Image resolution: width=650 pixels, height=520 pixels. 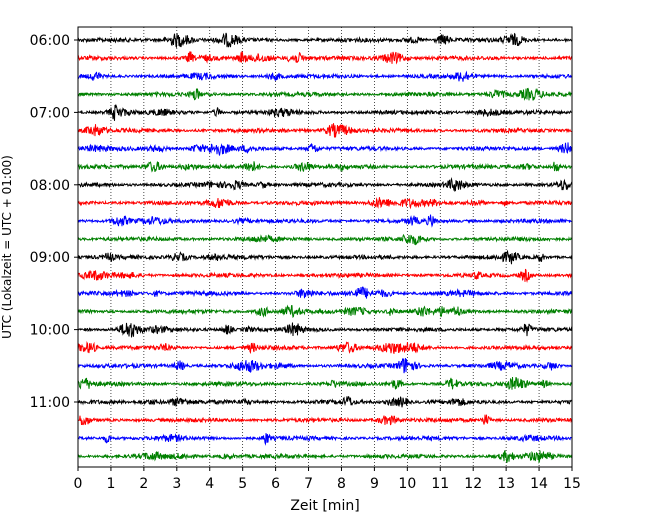 I want to click on y-axis: 06:00 07:00 08:00 09:00 10:00 11:00, so click(x=54, y=222).